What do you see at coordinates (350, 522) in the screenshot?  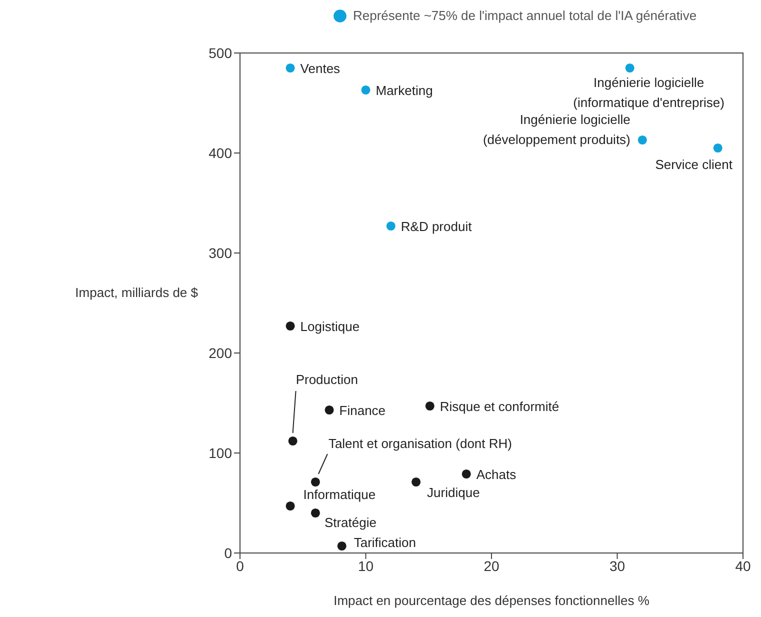 I see `annotation: Stratégie` at bounding box center [350, 522].